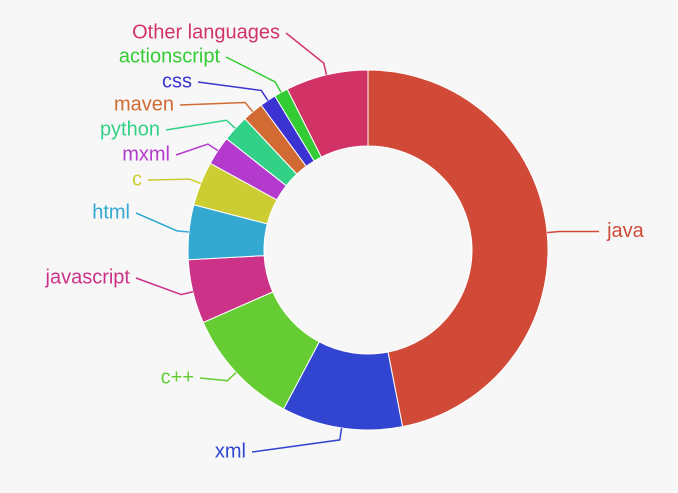 The height and width of the screenshot is (493, 678). I want to click on label-python: python, so click(130, 129).